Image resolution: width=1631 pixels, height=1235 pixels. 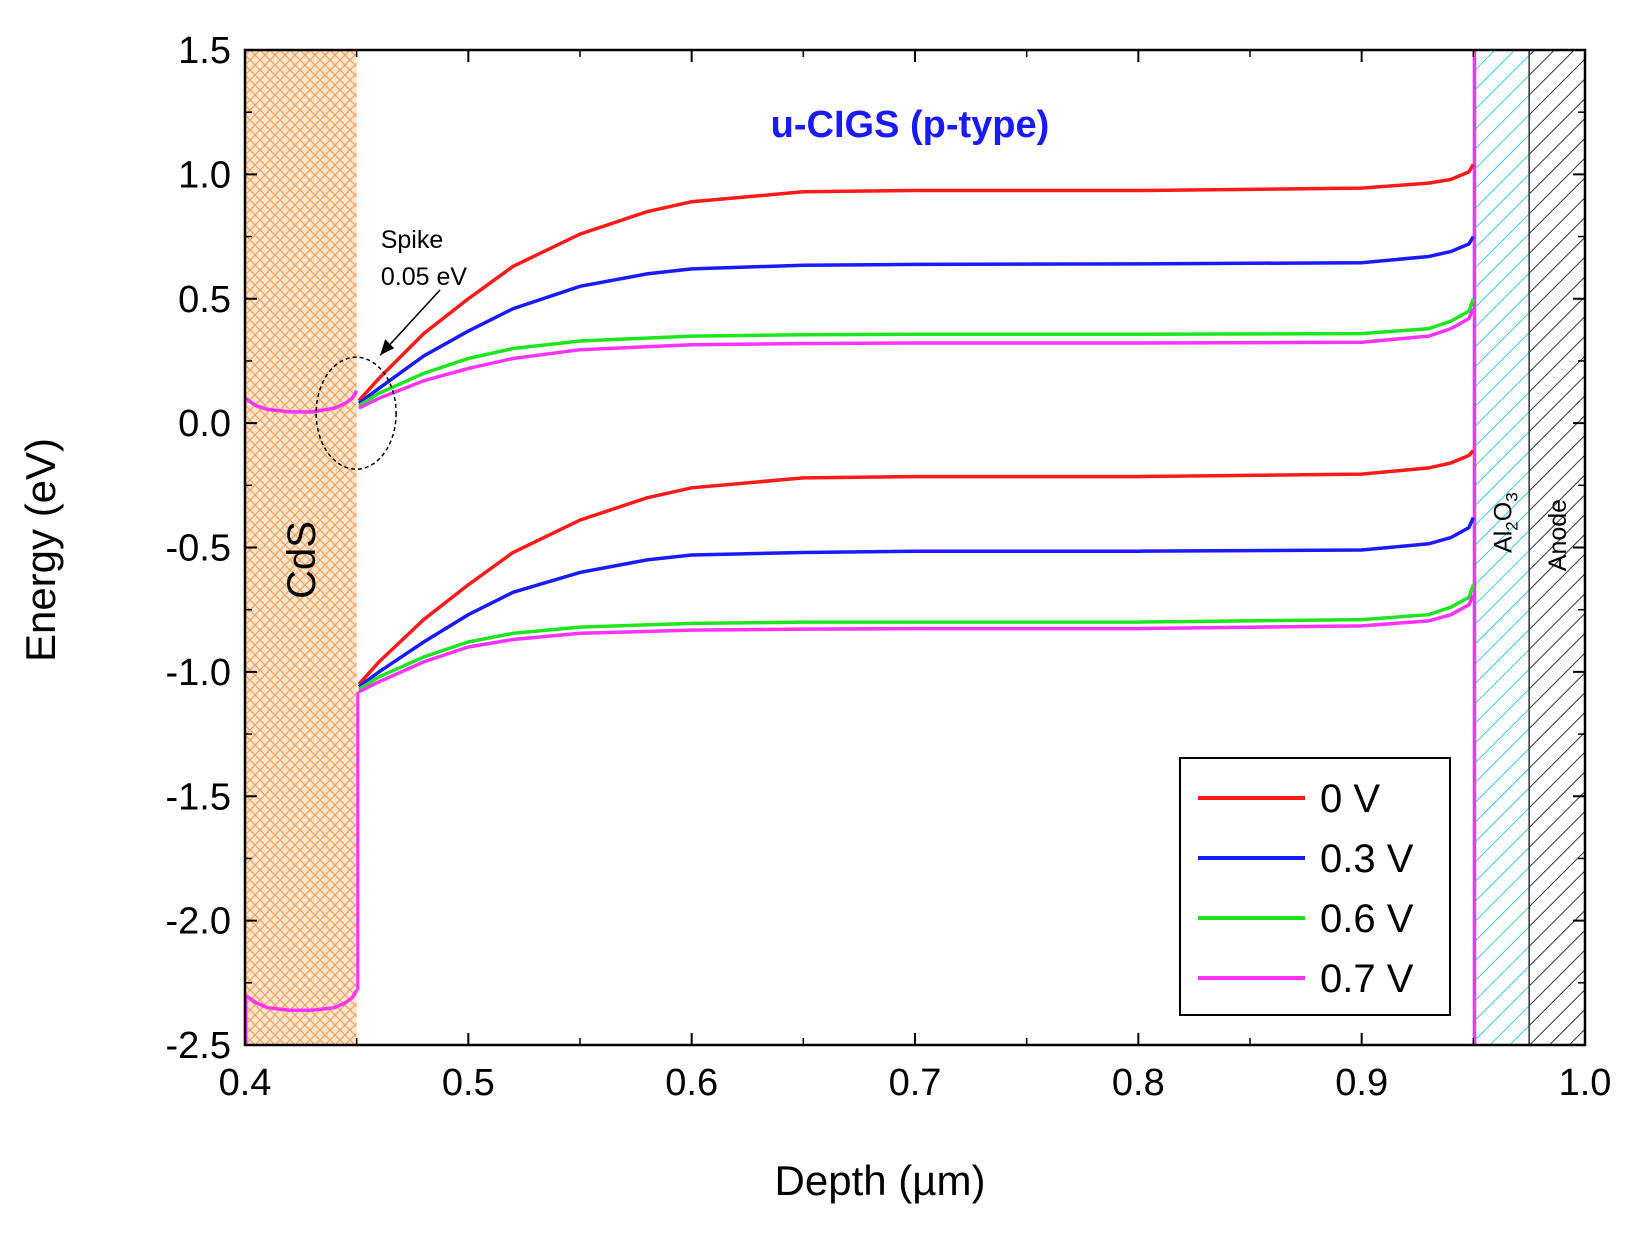 What do you see at coordinates (302, 560) in the screenshot?
I see `region-label-cds: CdS` at bounding box center [302, 560].